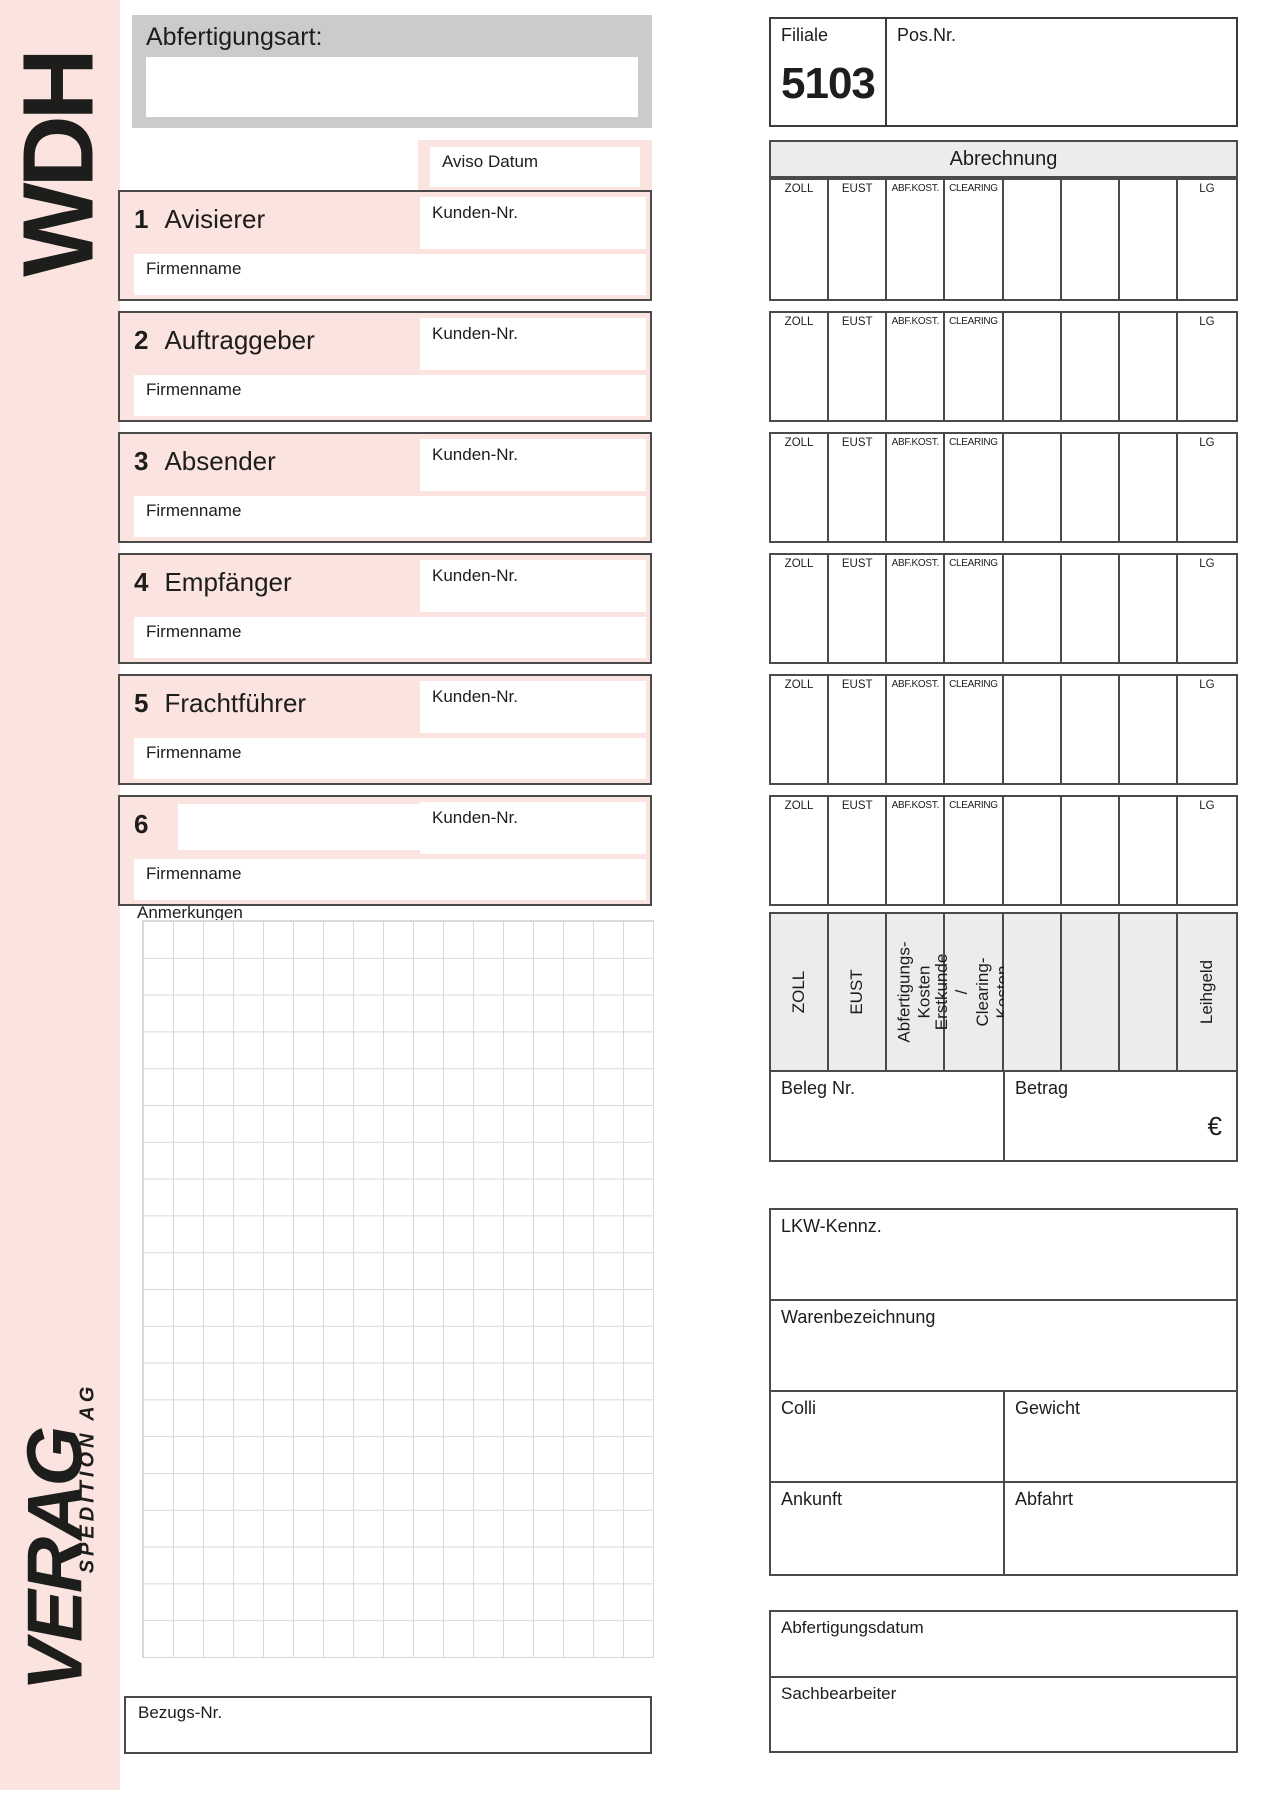 The image size is (1264, 1796). I want to click on abfertigungsdatum-field: Abfertigungsdatum, so click(1003, 1645).